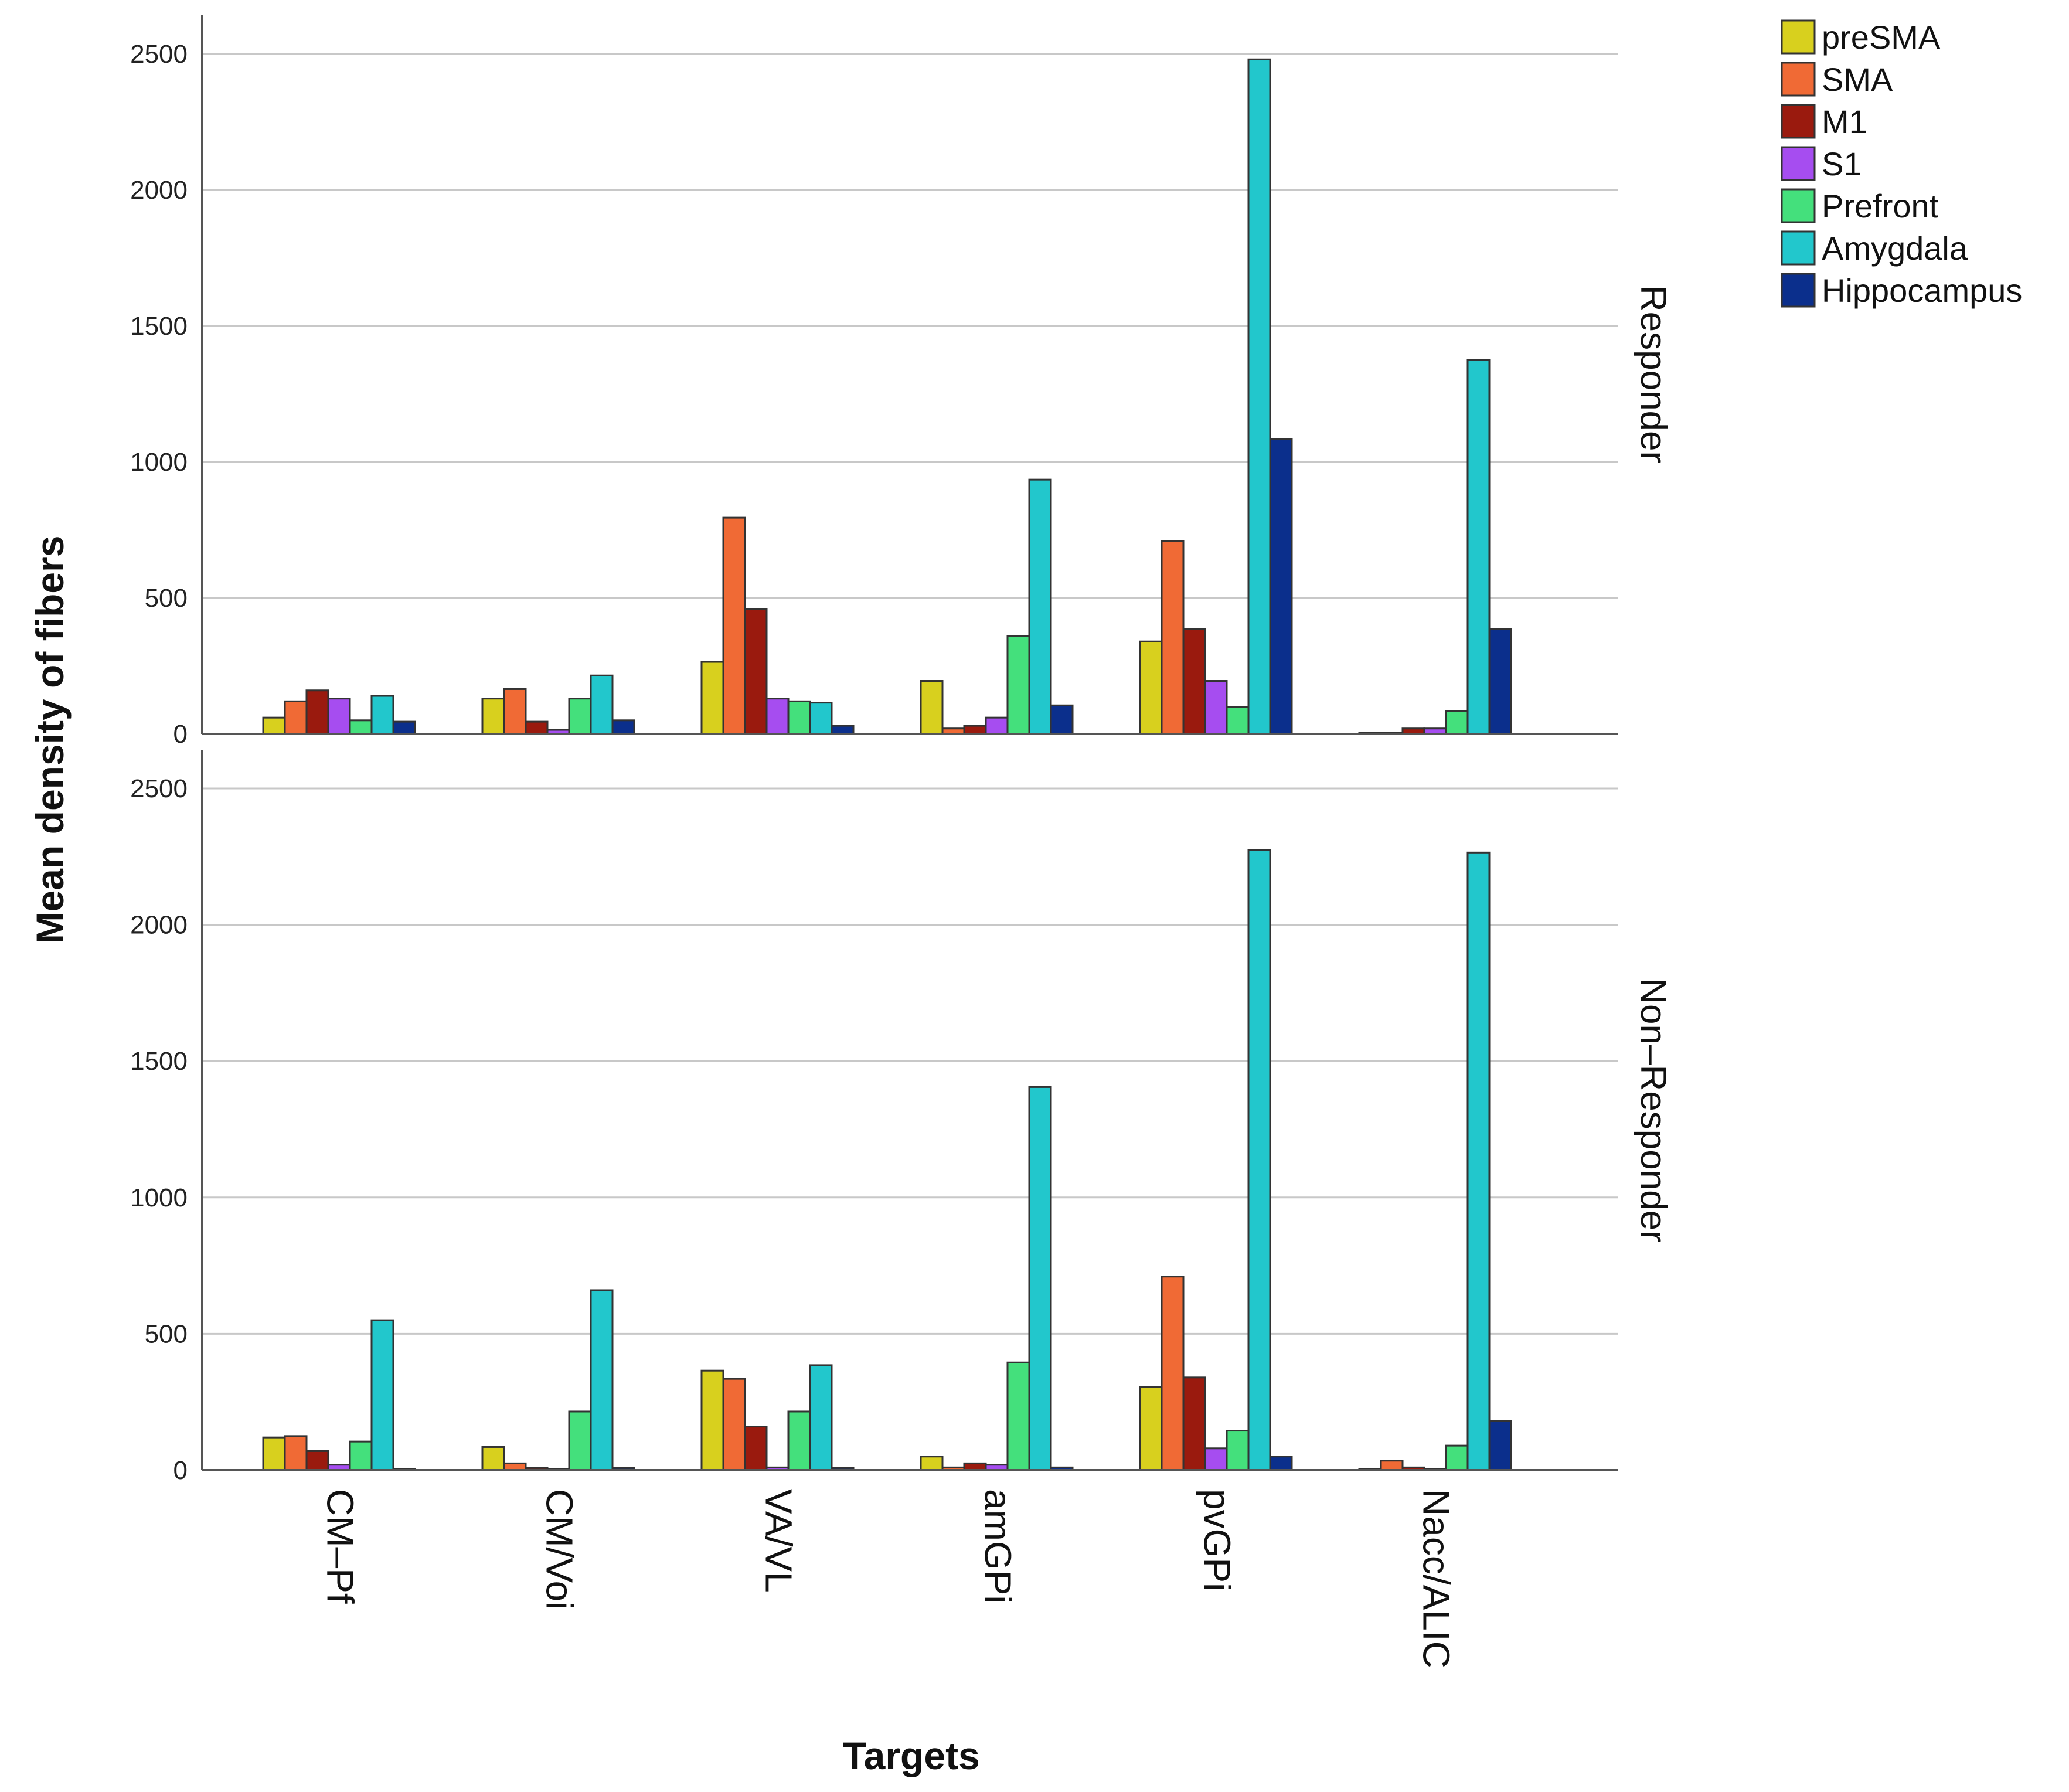 The image size is (2069, 1792). What do you see at coordinates (1844, 122) in the screenshot?
I see `legend-label: M1` at bounding box center [1844, 122].